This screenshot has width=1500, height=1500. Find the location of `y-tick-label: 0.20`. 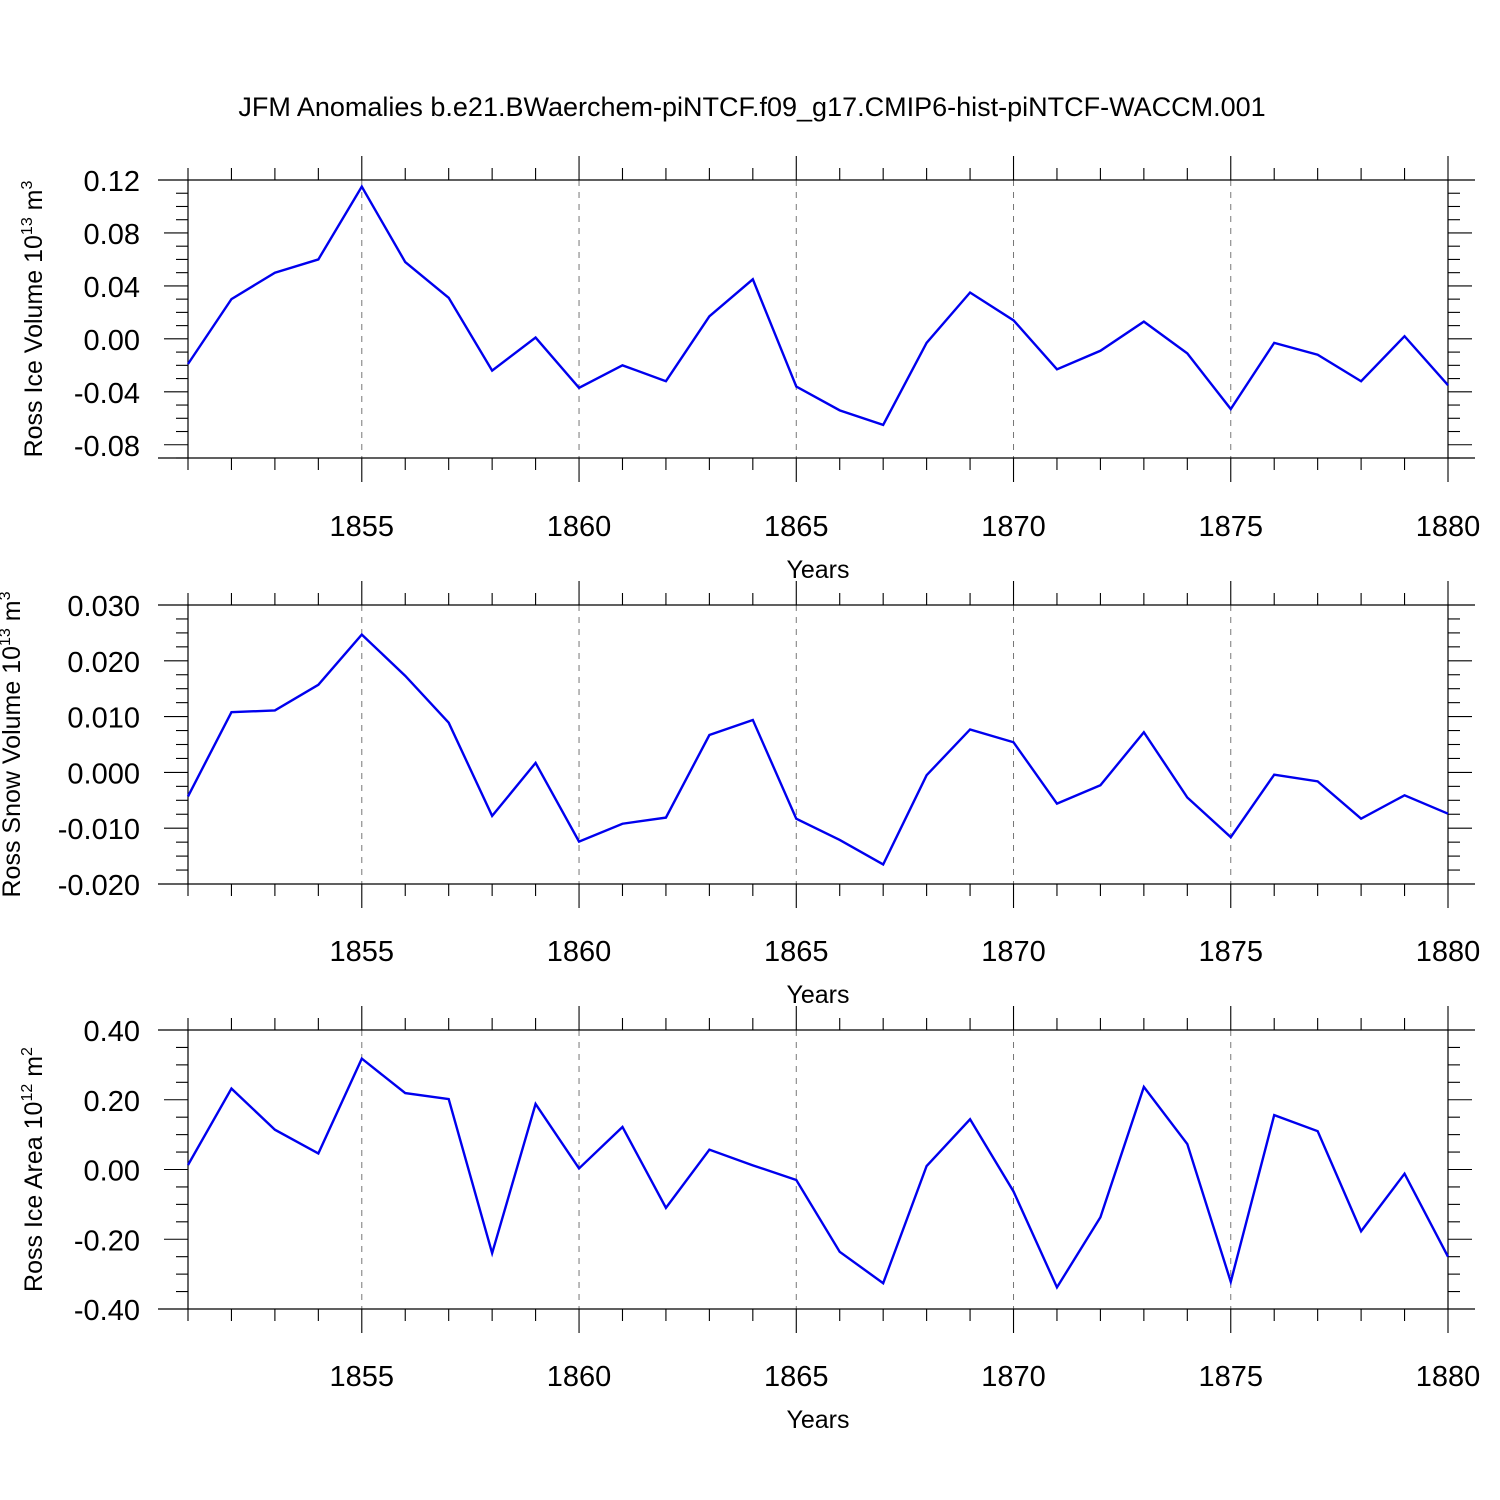

y-tick-label: 0.20 is located at coordinates (112, 1102).